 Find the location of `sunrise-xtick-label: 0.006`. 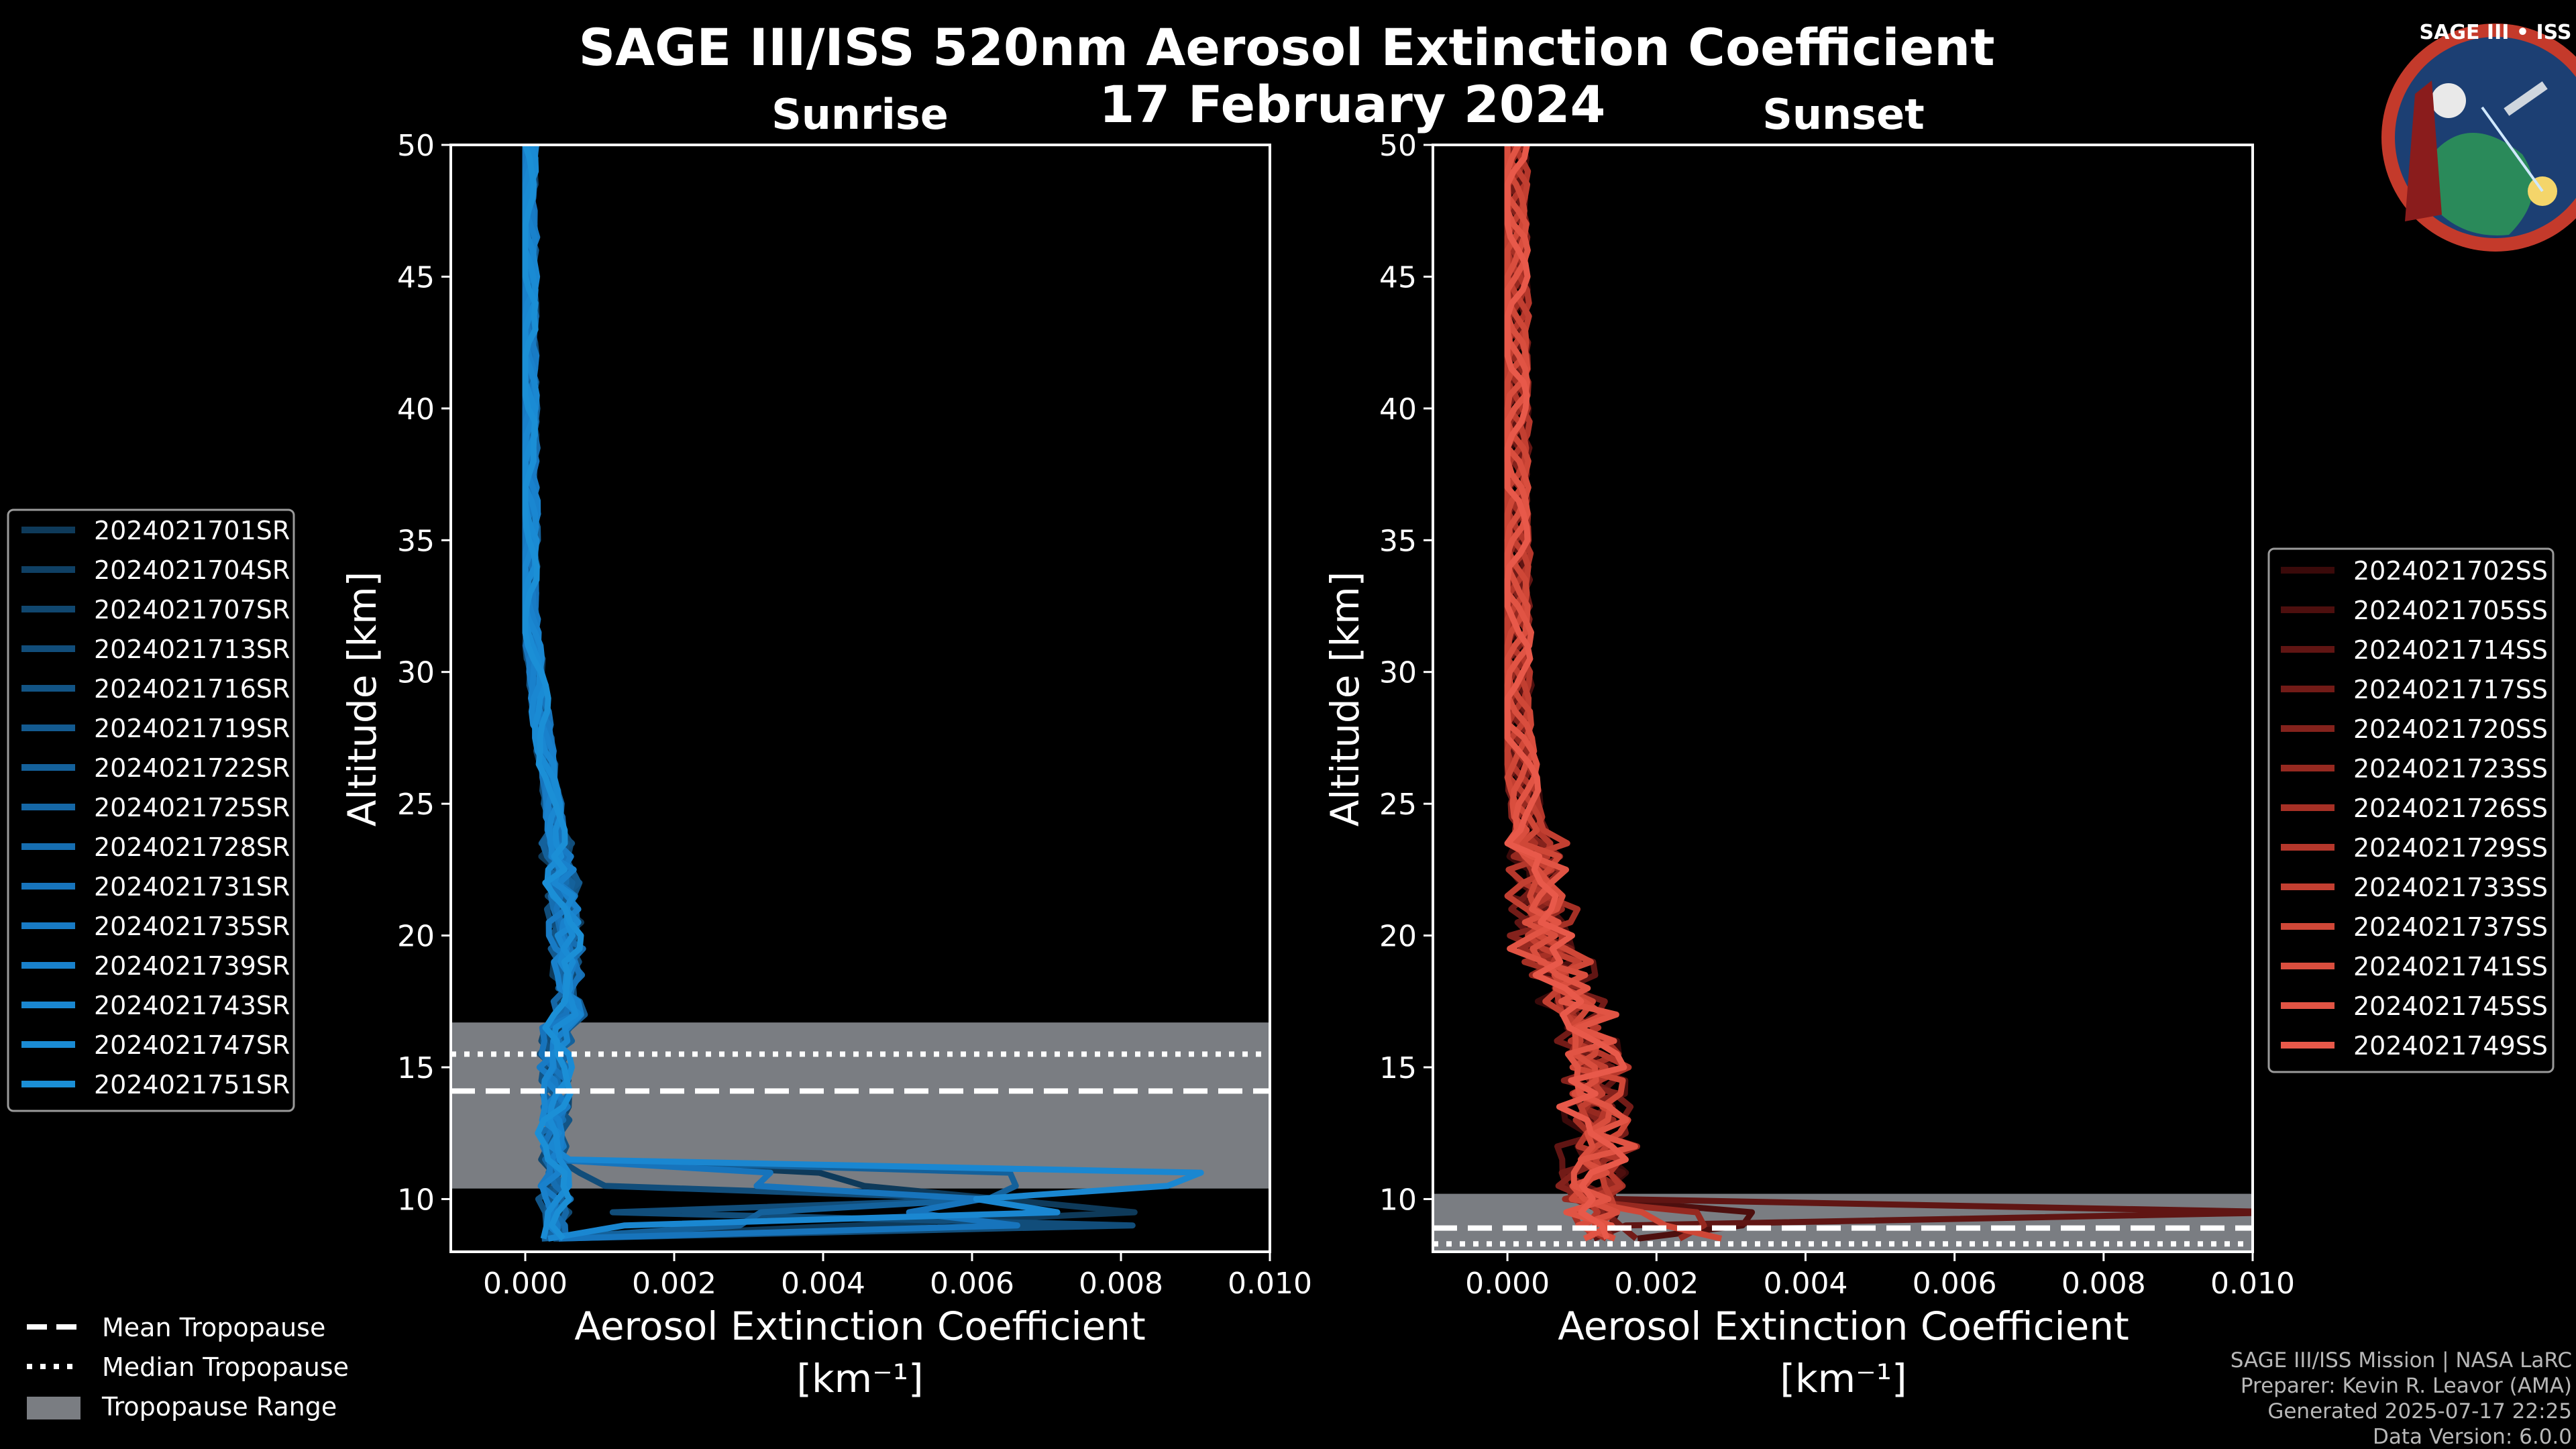

sunrise-xtick-label: 0.006 is located at coordinates (972, 1284).